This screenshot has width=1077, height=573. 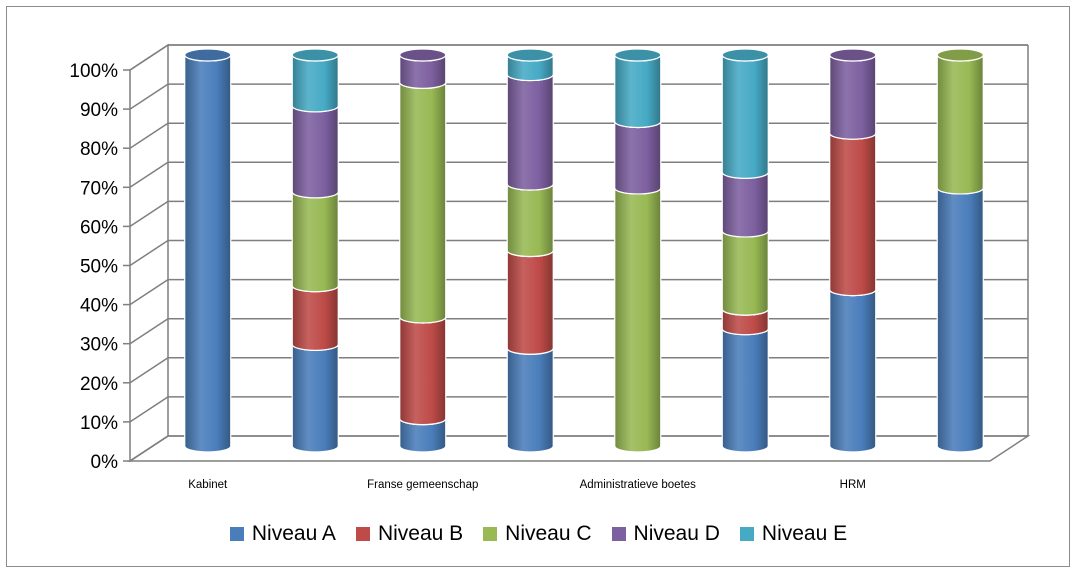 I want to click on y-tick-label: 100%, so click(x=93, y=71).